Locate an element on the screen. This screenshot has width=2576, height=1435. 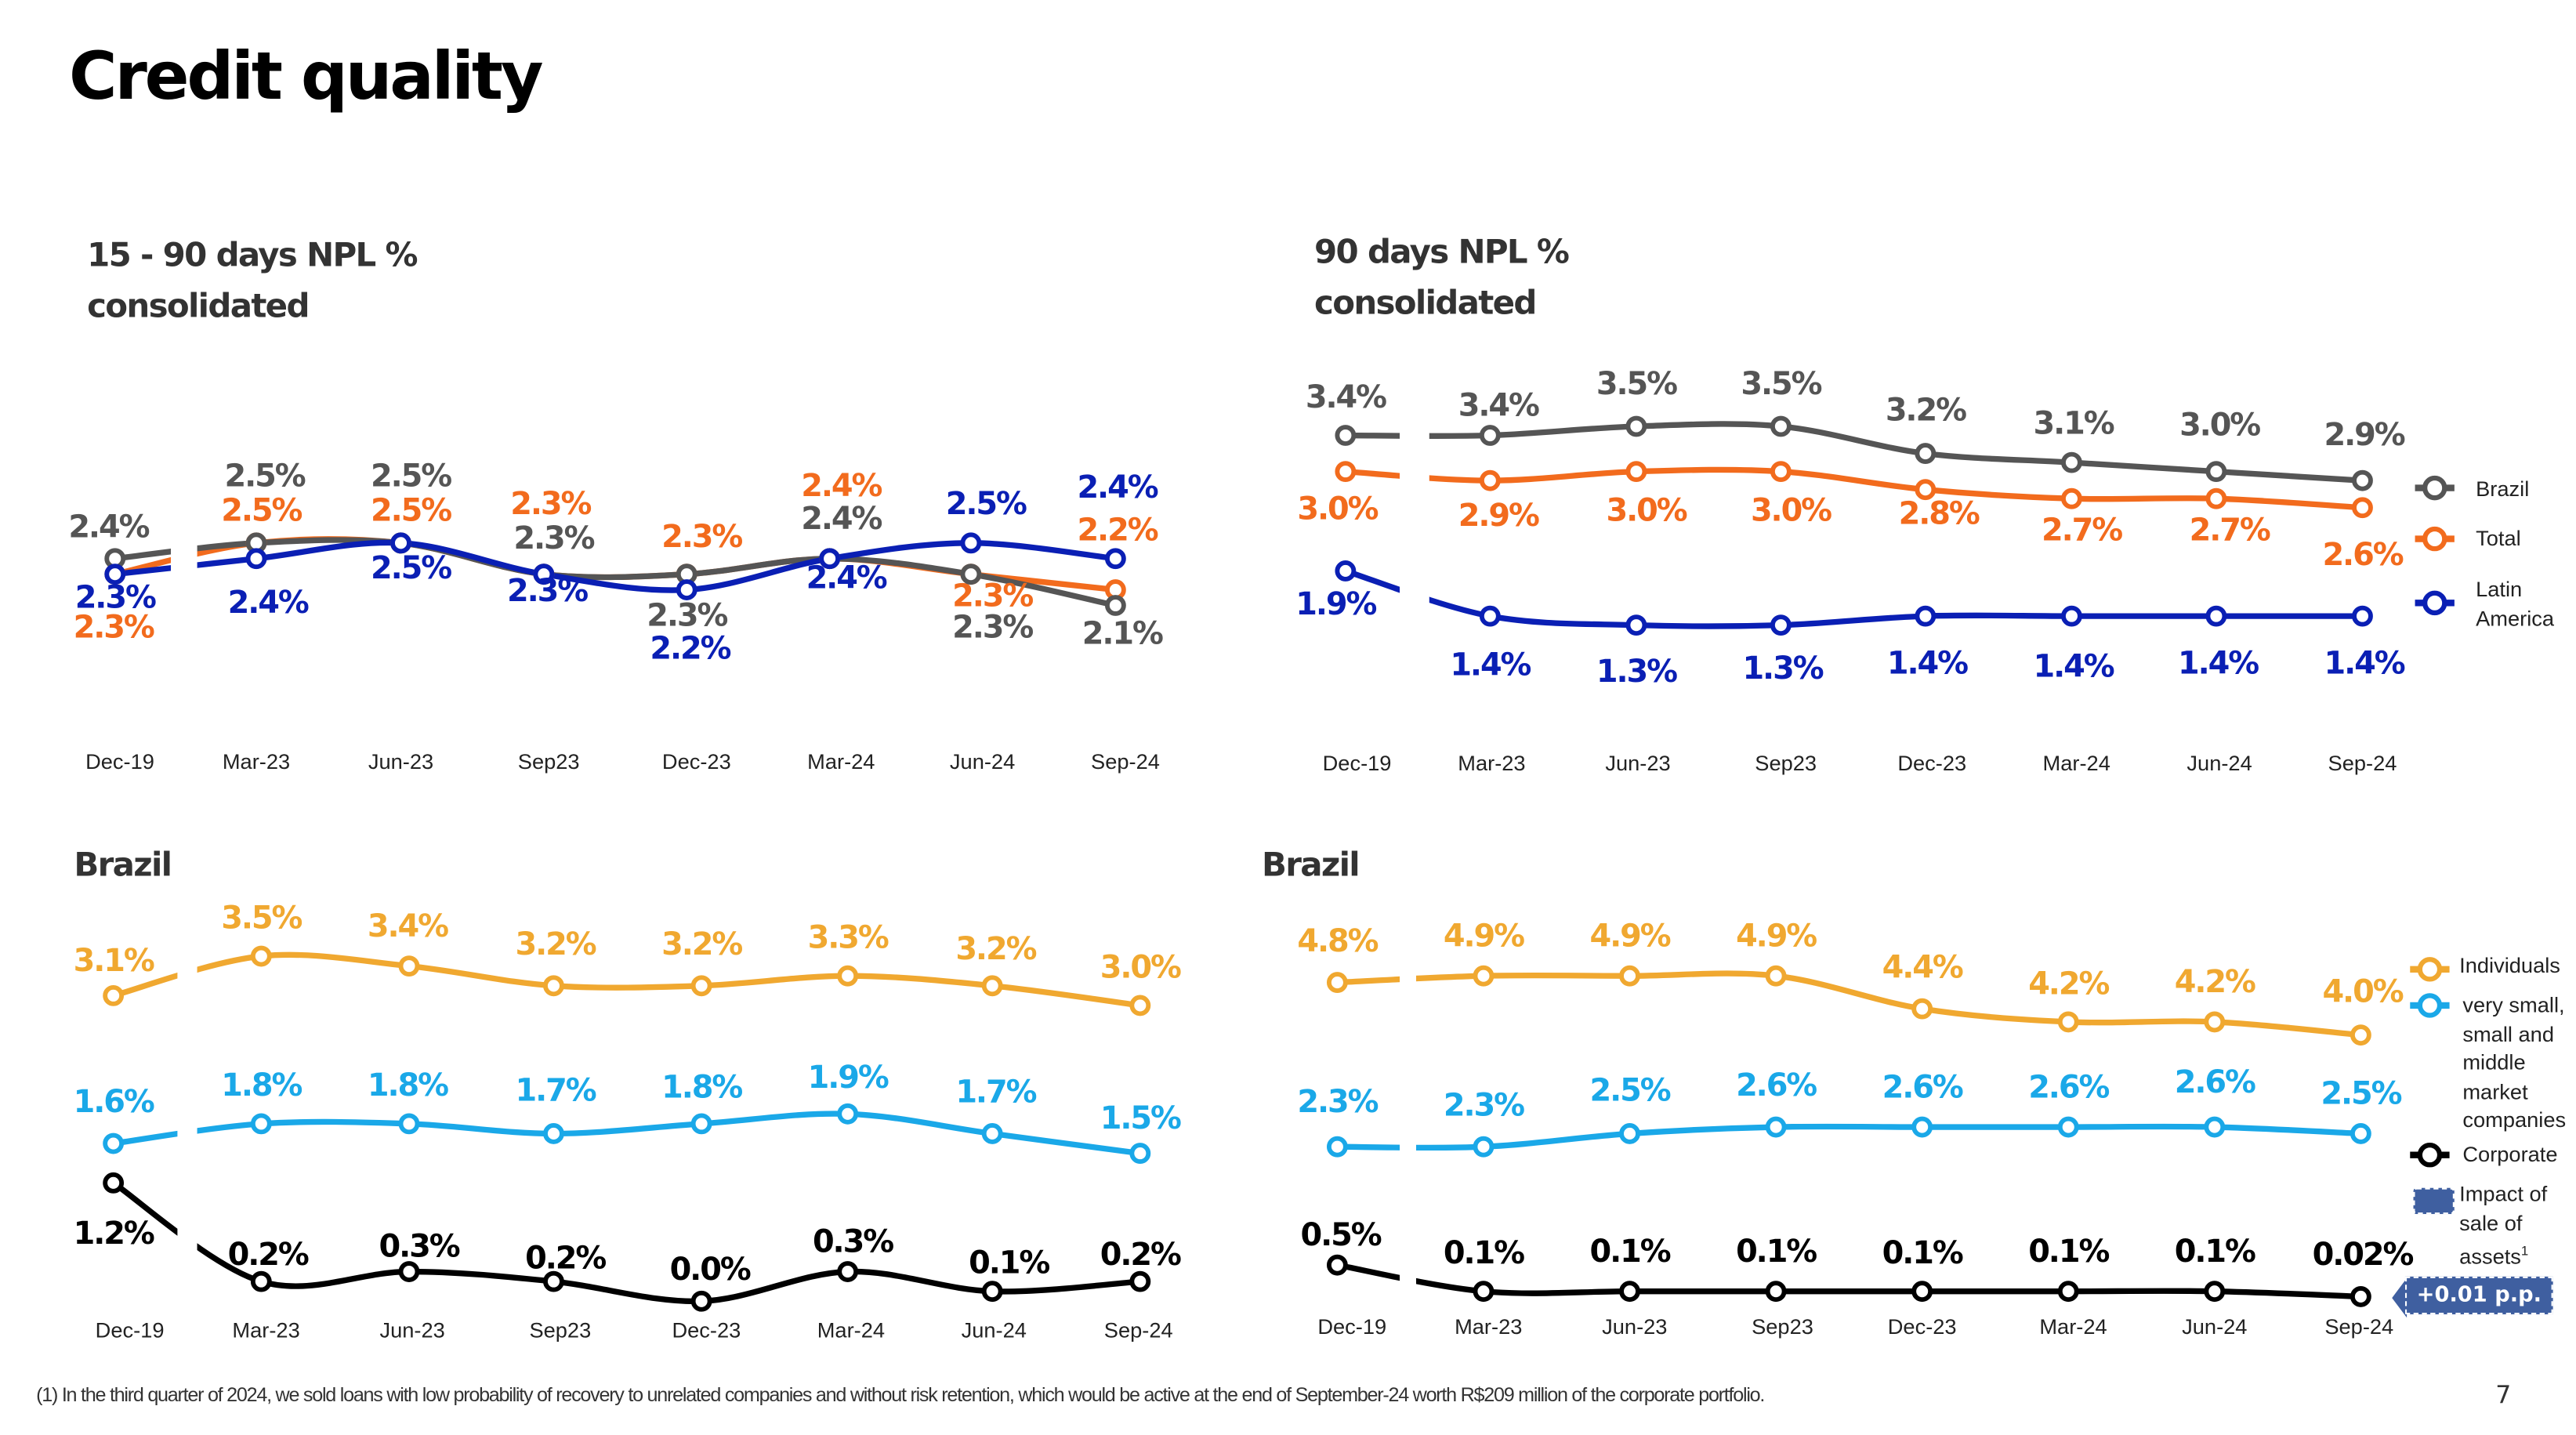
legend-total: Total is located at coordinates (2498, 538).